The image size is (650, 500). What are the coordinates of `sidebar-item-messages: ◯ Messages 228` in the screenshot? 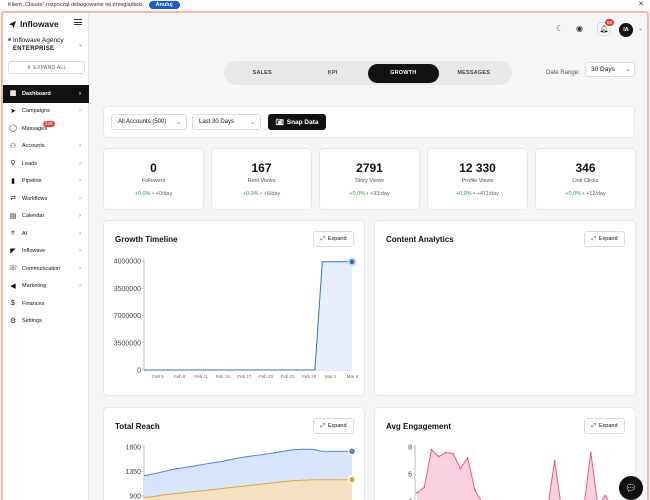 It's located at (46, 129).